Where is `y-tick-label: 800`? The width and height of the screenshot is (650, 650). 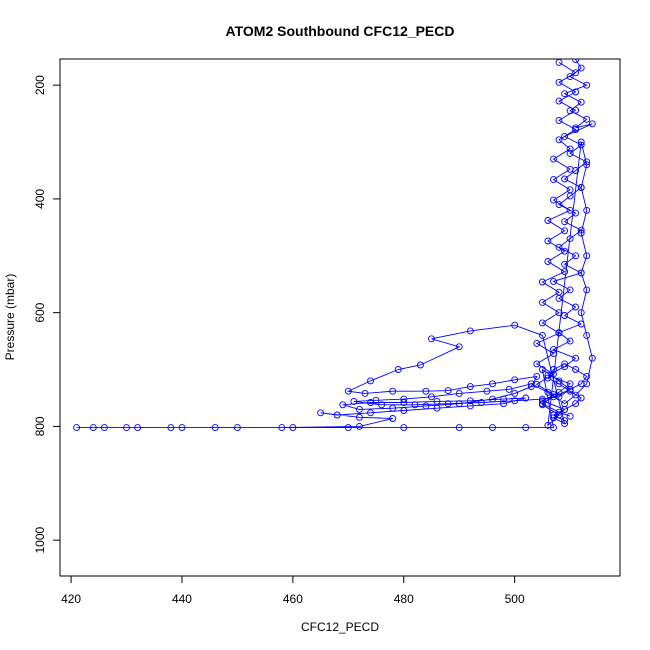 y-tick-label: 800 is located at coordinates (40, 426).